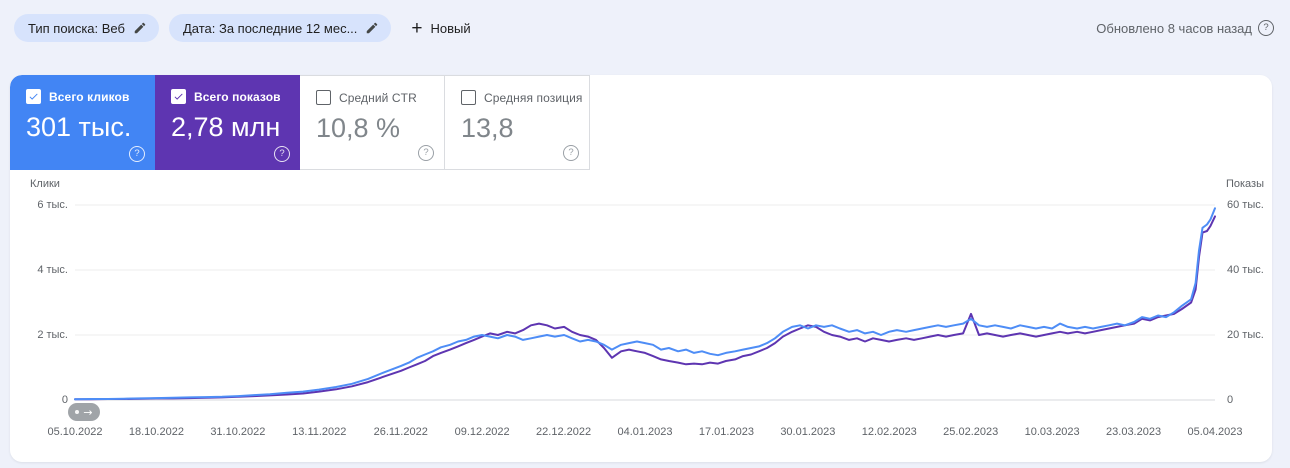 The width and height of the screenshot is (1290, 468). What do you see at coordinates (237, 96) in the screenshot?
I see `metric-label: Всего показов` at bounding box center [237, 96].